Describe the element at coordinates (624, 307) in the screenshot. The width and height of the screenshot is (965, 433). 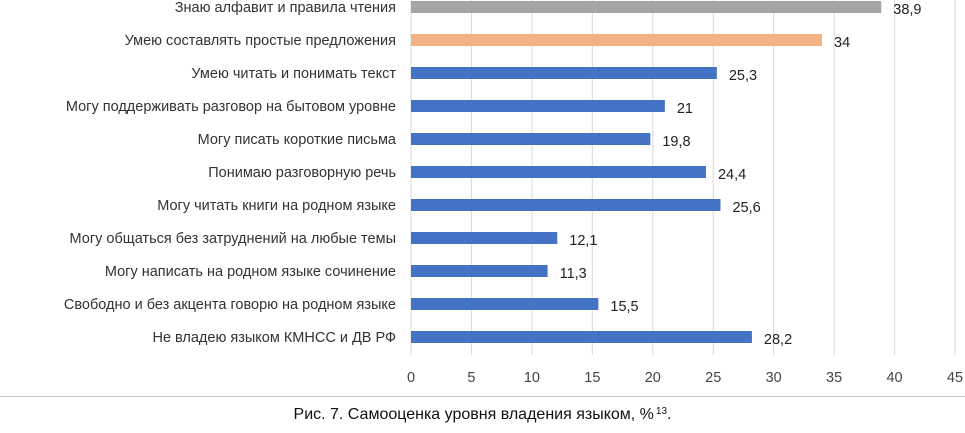
I see `value-label: 15,5` at that location.